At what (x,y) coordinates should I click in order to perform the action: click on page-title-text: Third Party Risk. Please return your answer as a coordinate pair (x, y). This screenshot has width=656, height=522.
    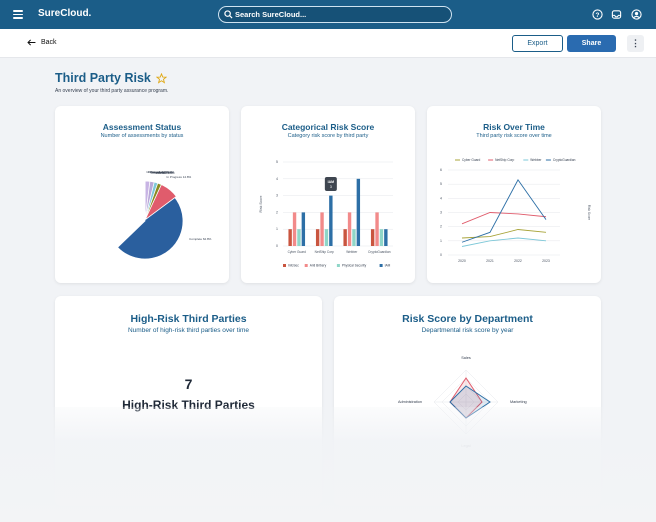
    Looking at the image, I should click on (103, 78).